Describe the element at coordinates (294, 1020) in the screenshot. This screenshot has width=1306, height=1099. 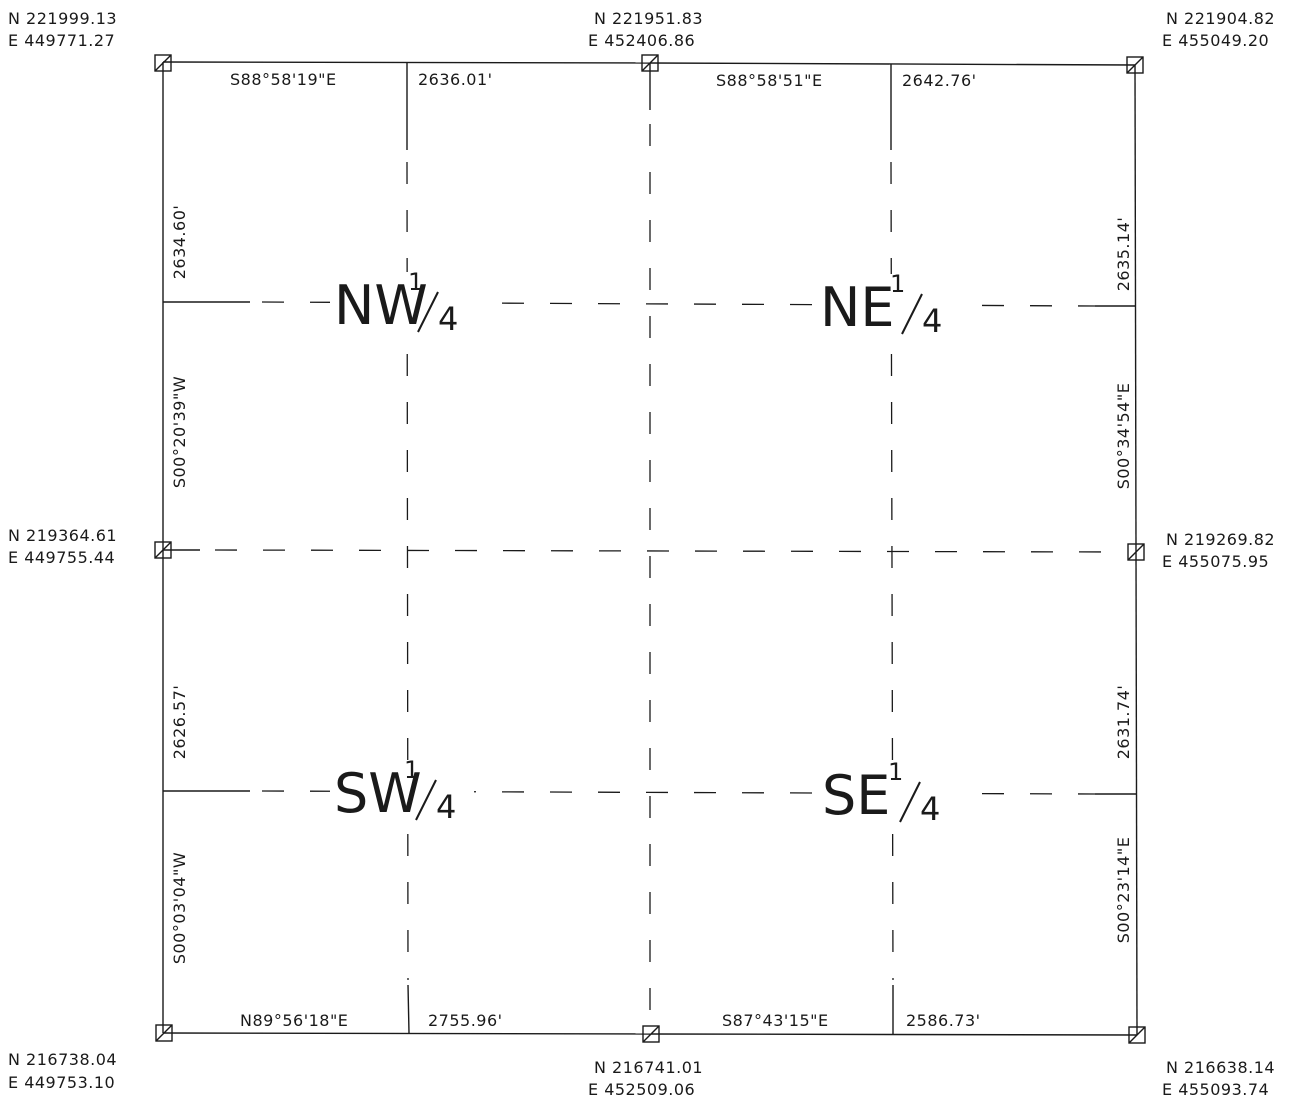
I see `south-west-bearing: N89°56'18"E` at that location.